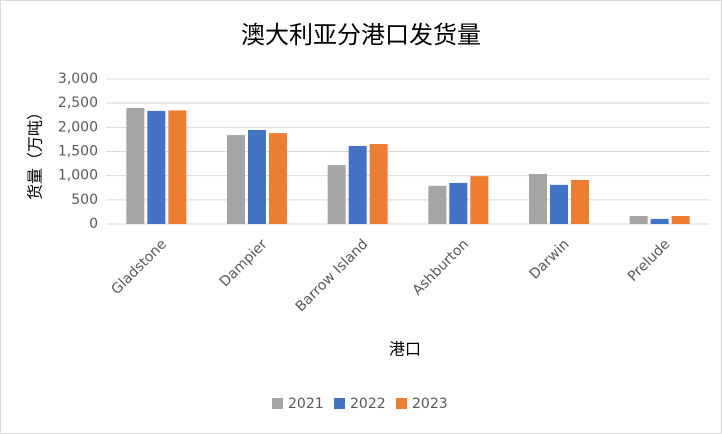 The image size is (722, 434). Describe the element at coordinates (361, 35) in the screenshot. I see `chart-title: 澳大利亚分港口发货量` at that location.